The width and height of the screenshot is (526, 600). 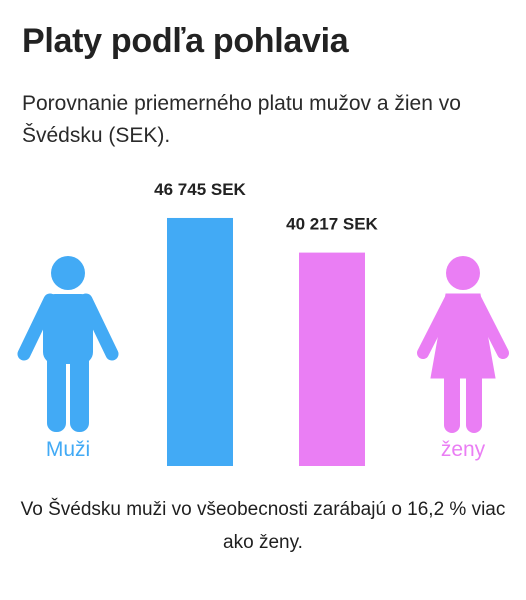 What do you see at coordinates (68, 344) in the screenshot?
I see `male-figure-icon` at bounding box center [68, 344].